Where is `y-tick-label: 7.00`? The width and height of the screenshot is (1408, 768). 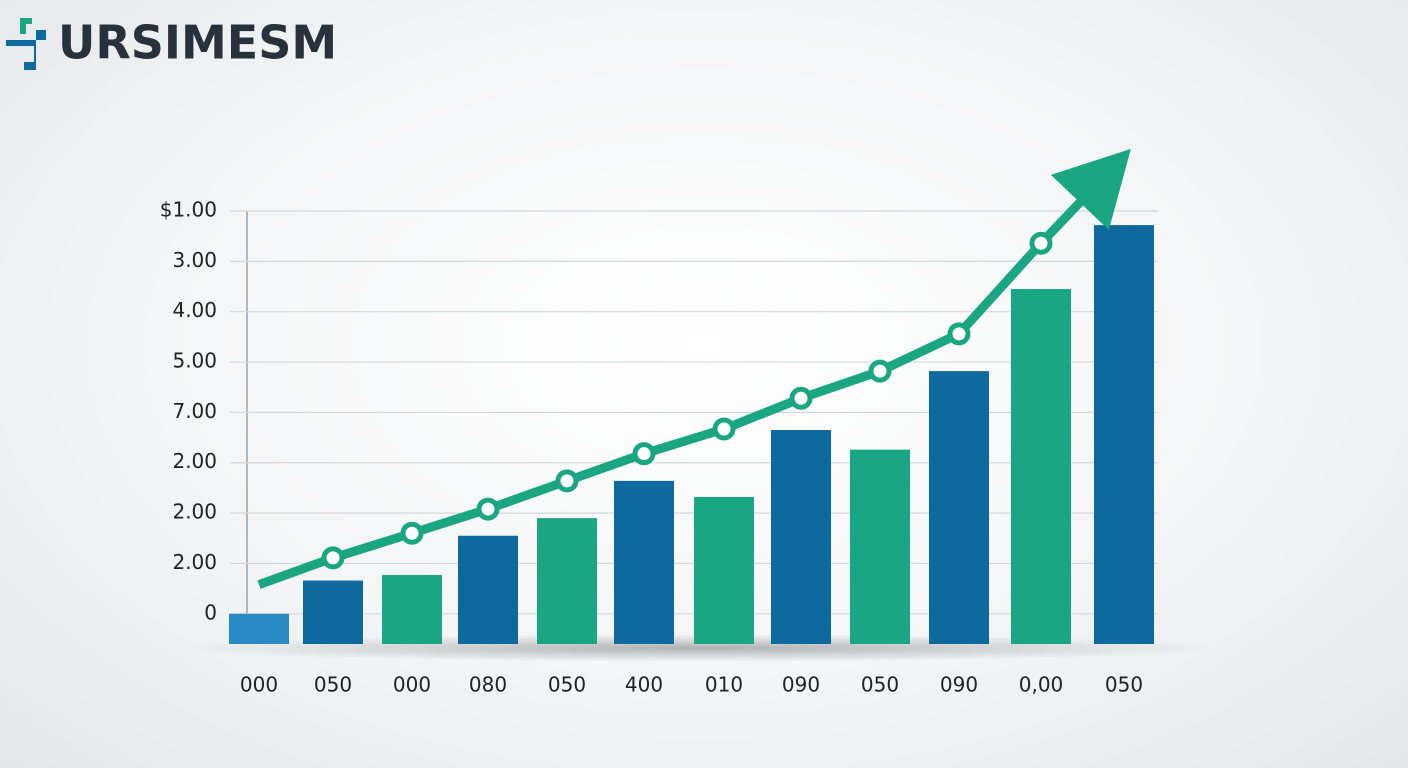
y-tick-label: 7.00 is located at coordinates (194, 411).